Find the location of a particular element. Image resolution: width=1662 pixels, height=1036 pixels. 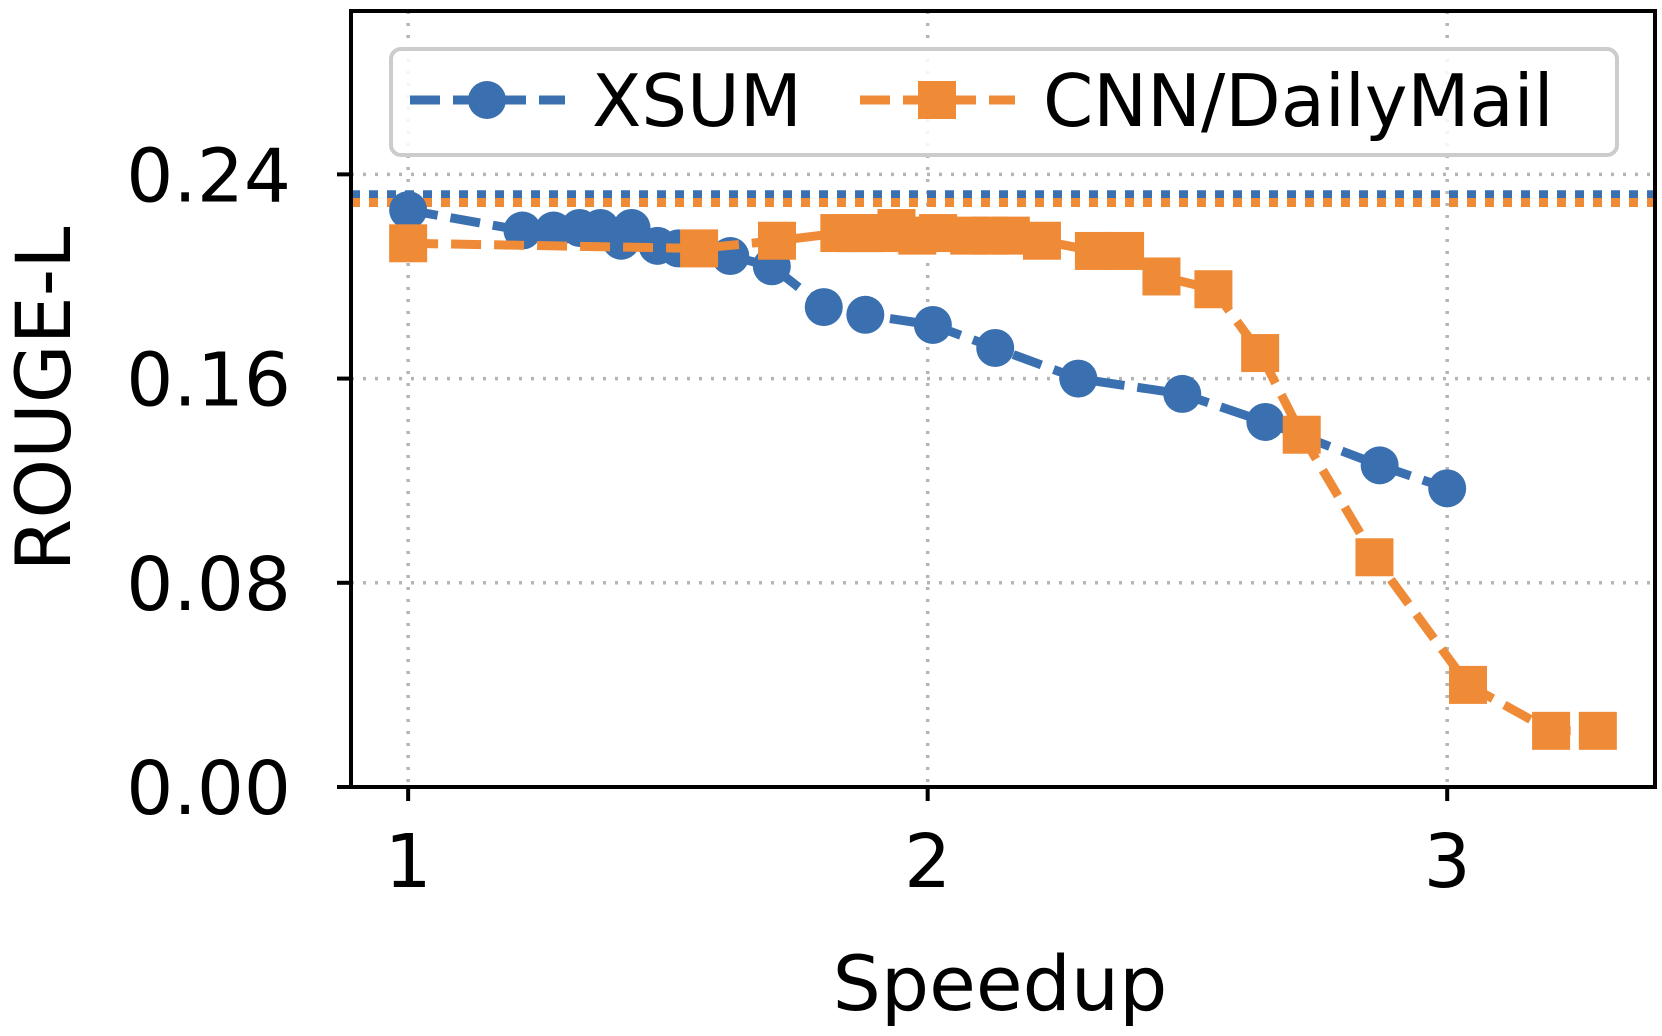

legend-label-xsum: XSUM is located at coordinates (697, 101).